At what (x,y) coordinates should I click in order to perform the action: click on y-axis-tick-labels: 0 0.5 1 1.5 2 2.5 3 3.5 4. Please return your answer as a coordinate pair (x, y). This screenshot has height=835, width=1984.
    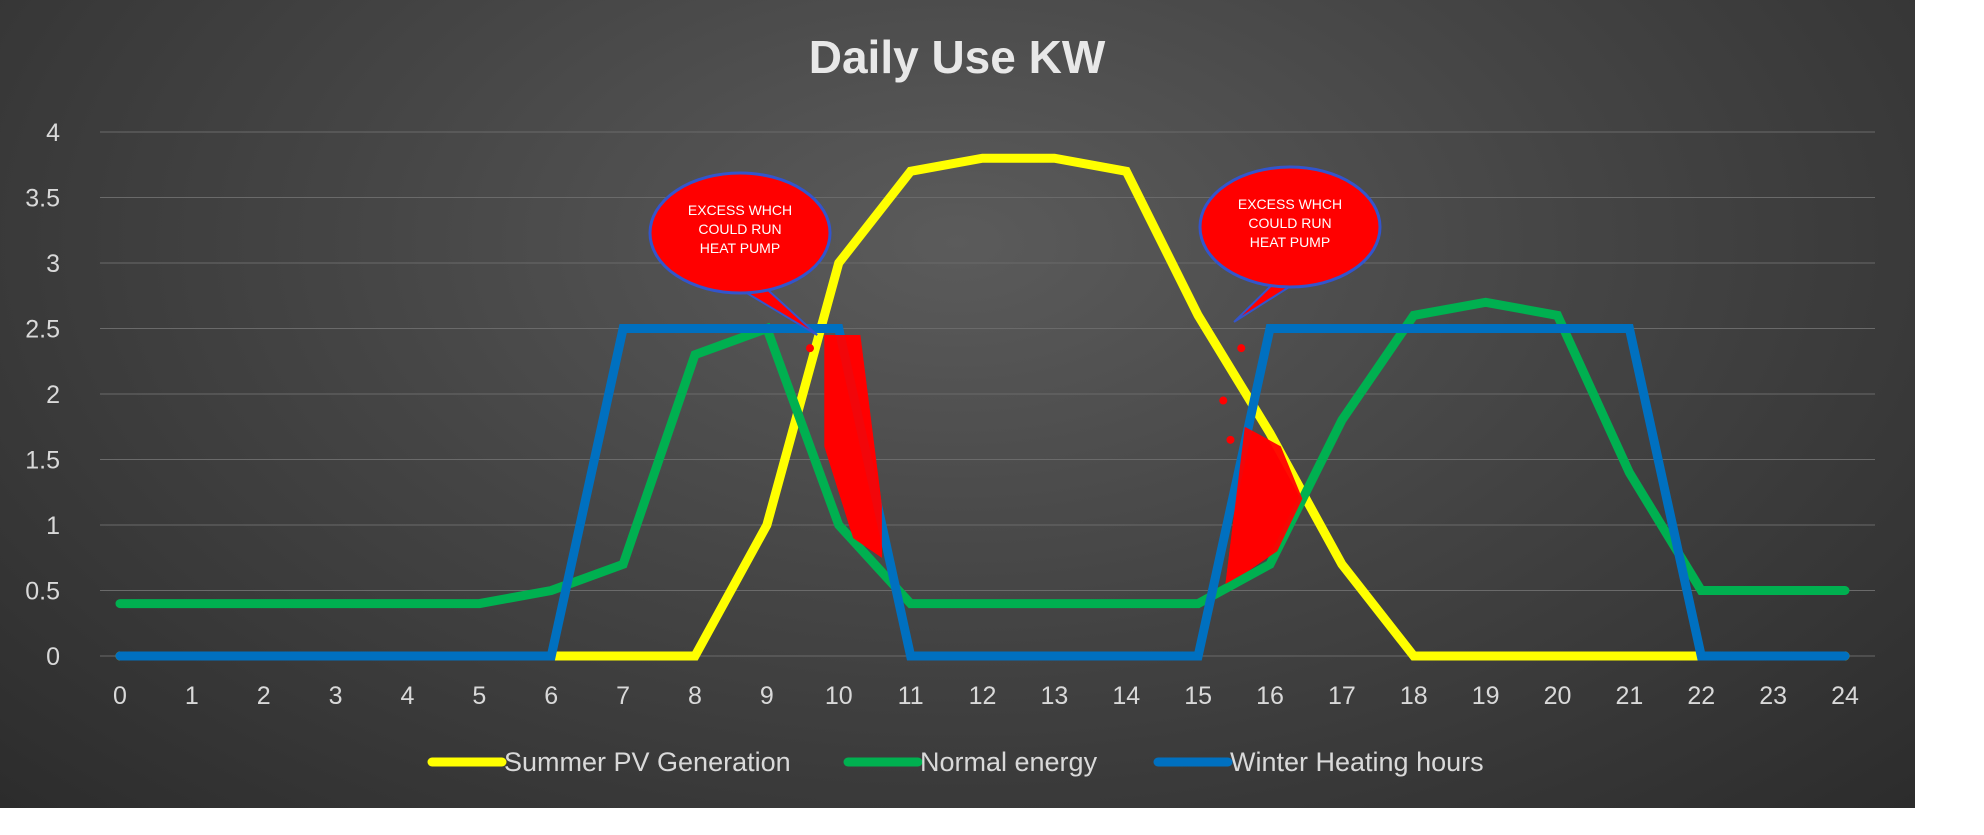
    Looking at the image, I should click on (42, 395).